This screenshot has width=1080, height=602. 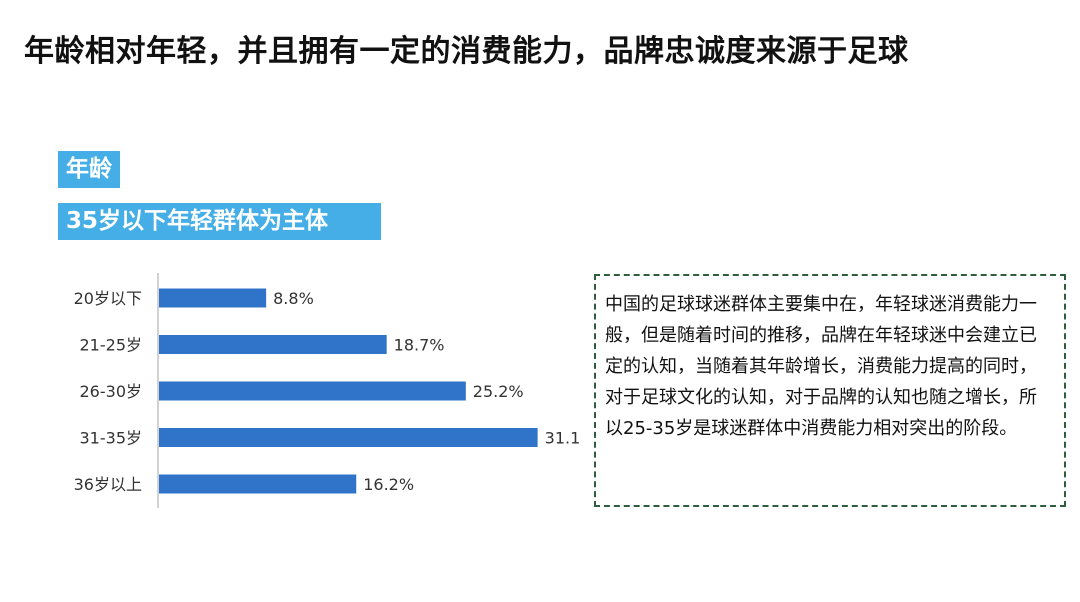 I want to click on value-label: 8.8%, so click(x=293, y=298).